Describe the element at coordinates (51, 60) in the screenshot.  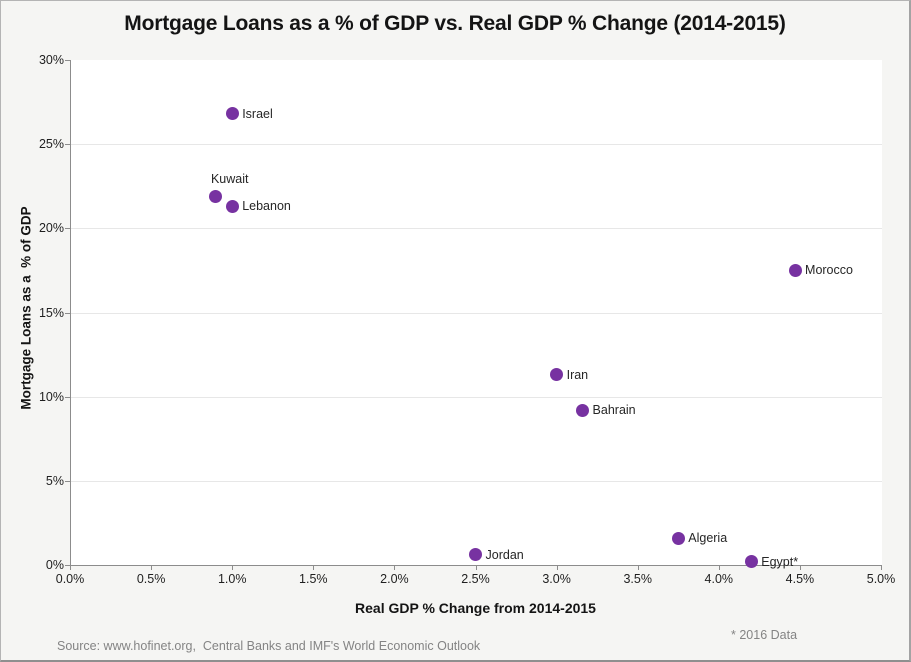
I see `y-tick-label: 30%` at that location.